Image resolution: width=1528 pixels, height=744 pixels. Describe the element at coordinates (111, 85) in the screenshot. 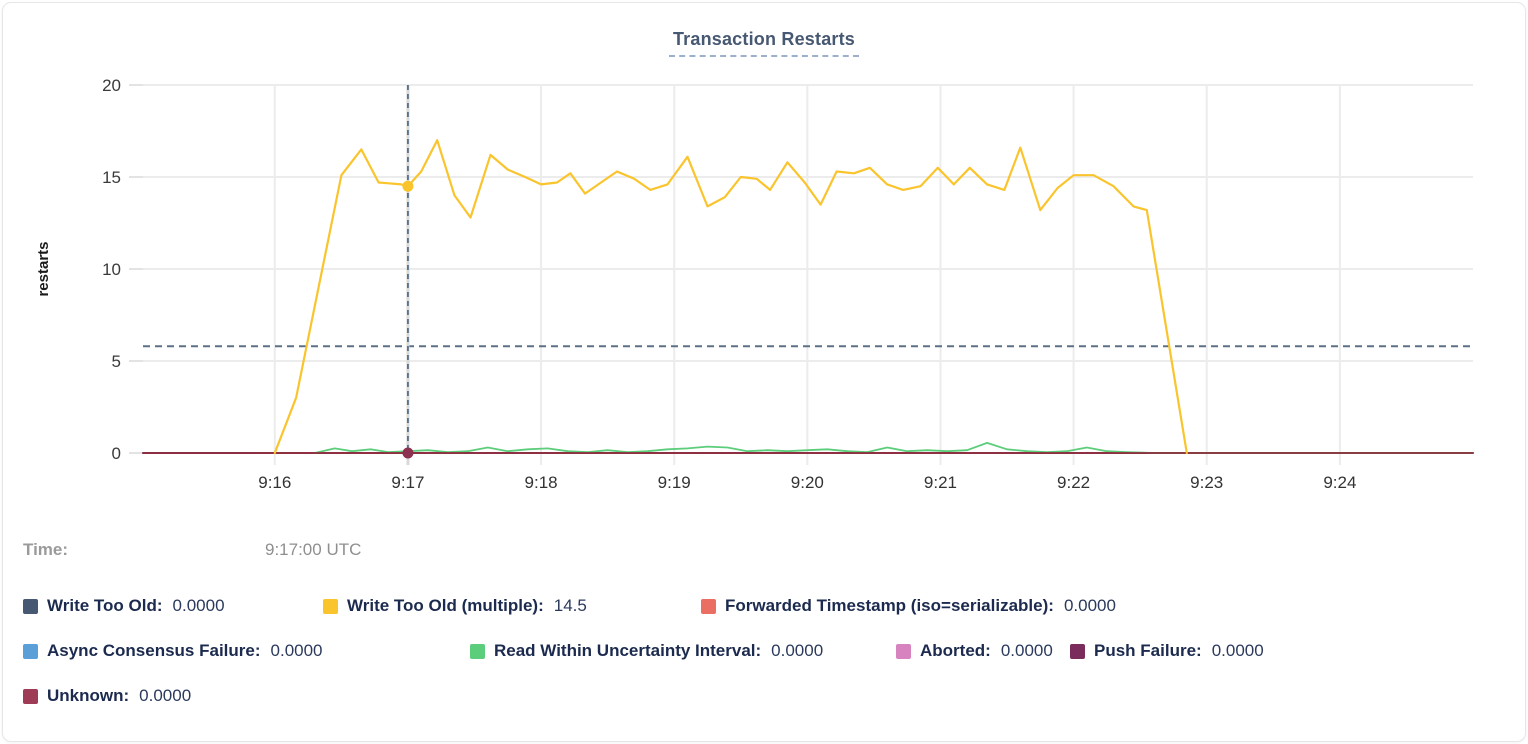

I see `y-tick-label: 20` at that location.